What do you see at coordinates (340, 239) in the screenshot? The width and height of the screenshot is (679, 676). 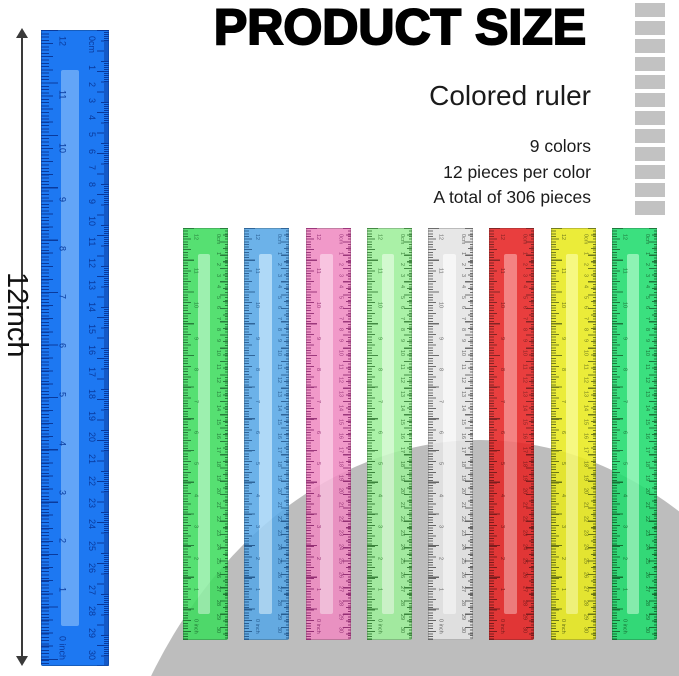 I see `scale-label: 0cm` at bounding box center [340, 239].